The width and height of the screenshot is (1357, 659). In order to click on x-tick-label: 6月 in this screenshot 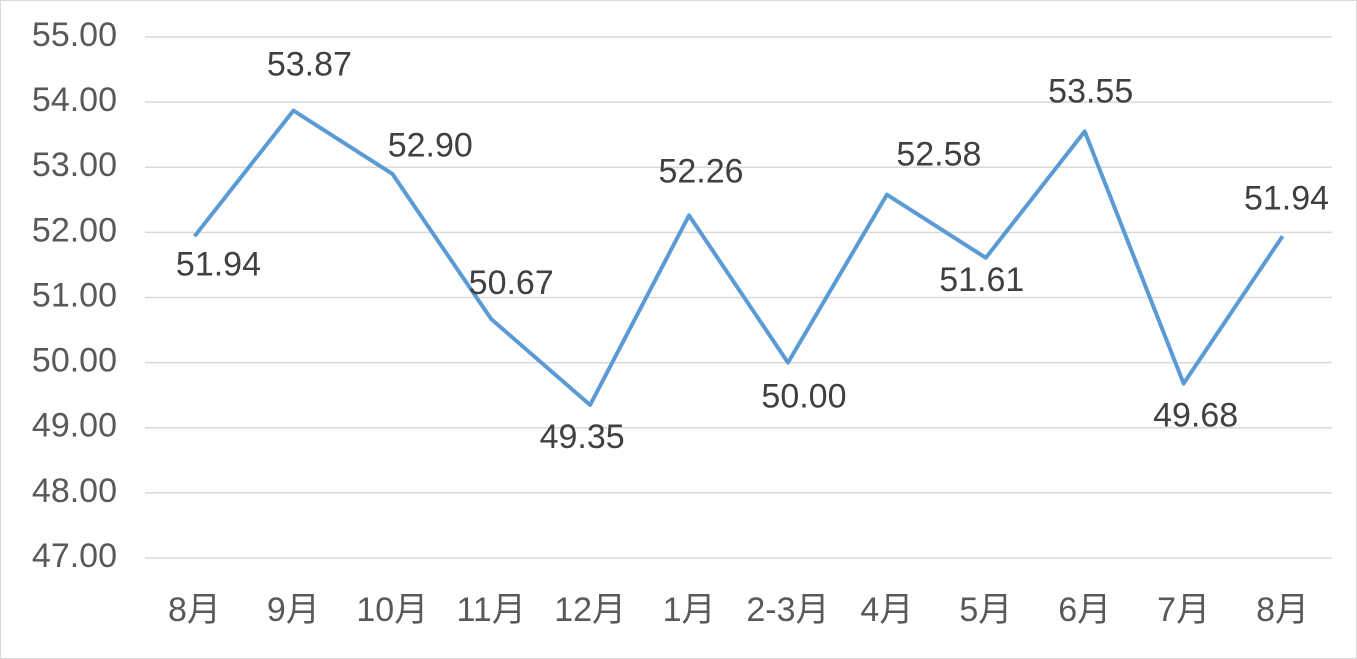, I will do `click(1084, 610)`.